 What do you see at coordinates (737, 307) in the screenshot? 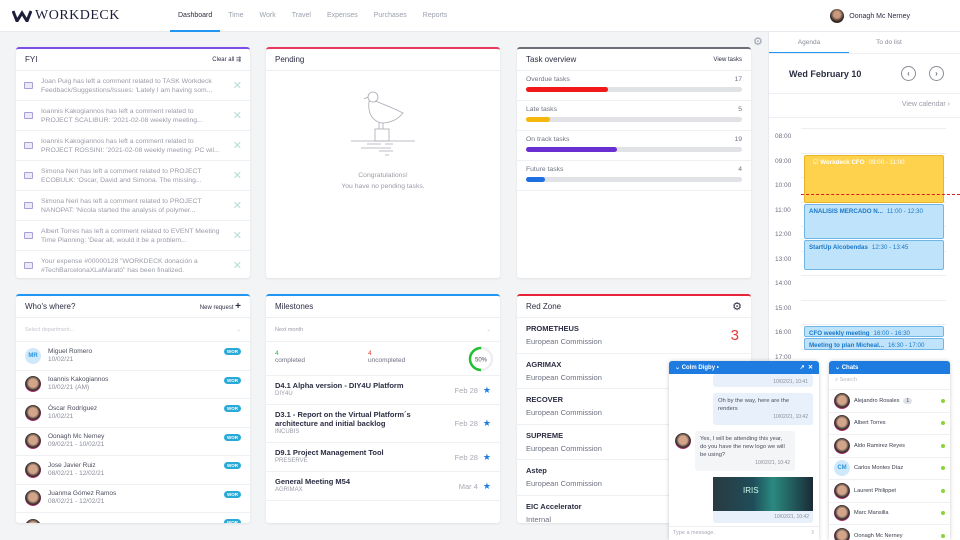
I see `gear-icon: ⚙` at bounding box center [737, 307].